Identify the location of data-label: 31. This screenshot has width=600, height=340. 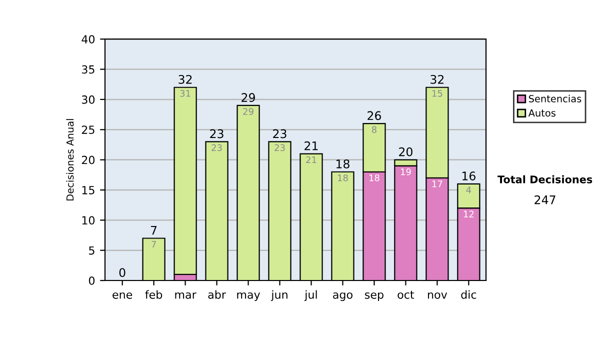
(185, 93).